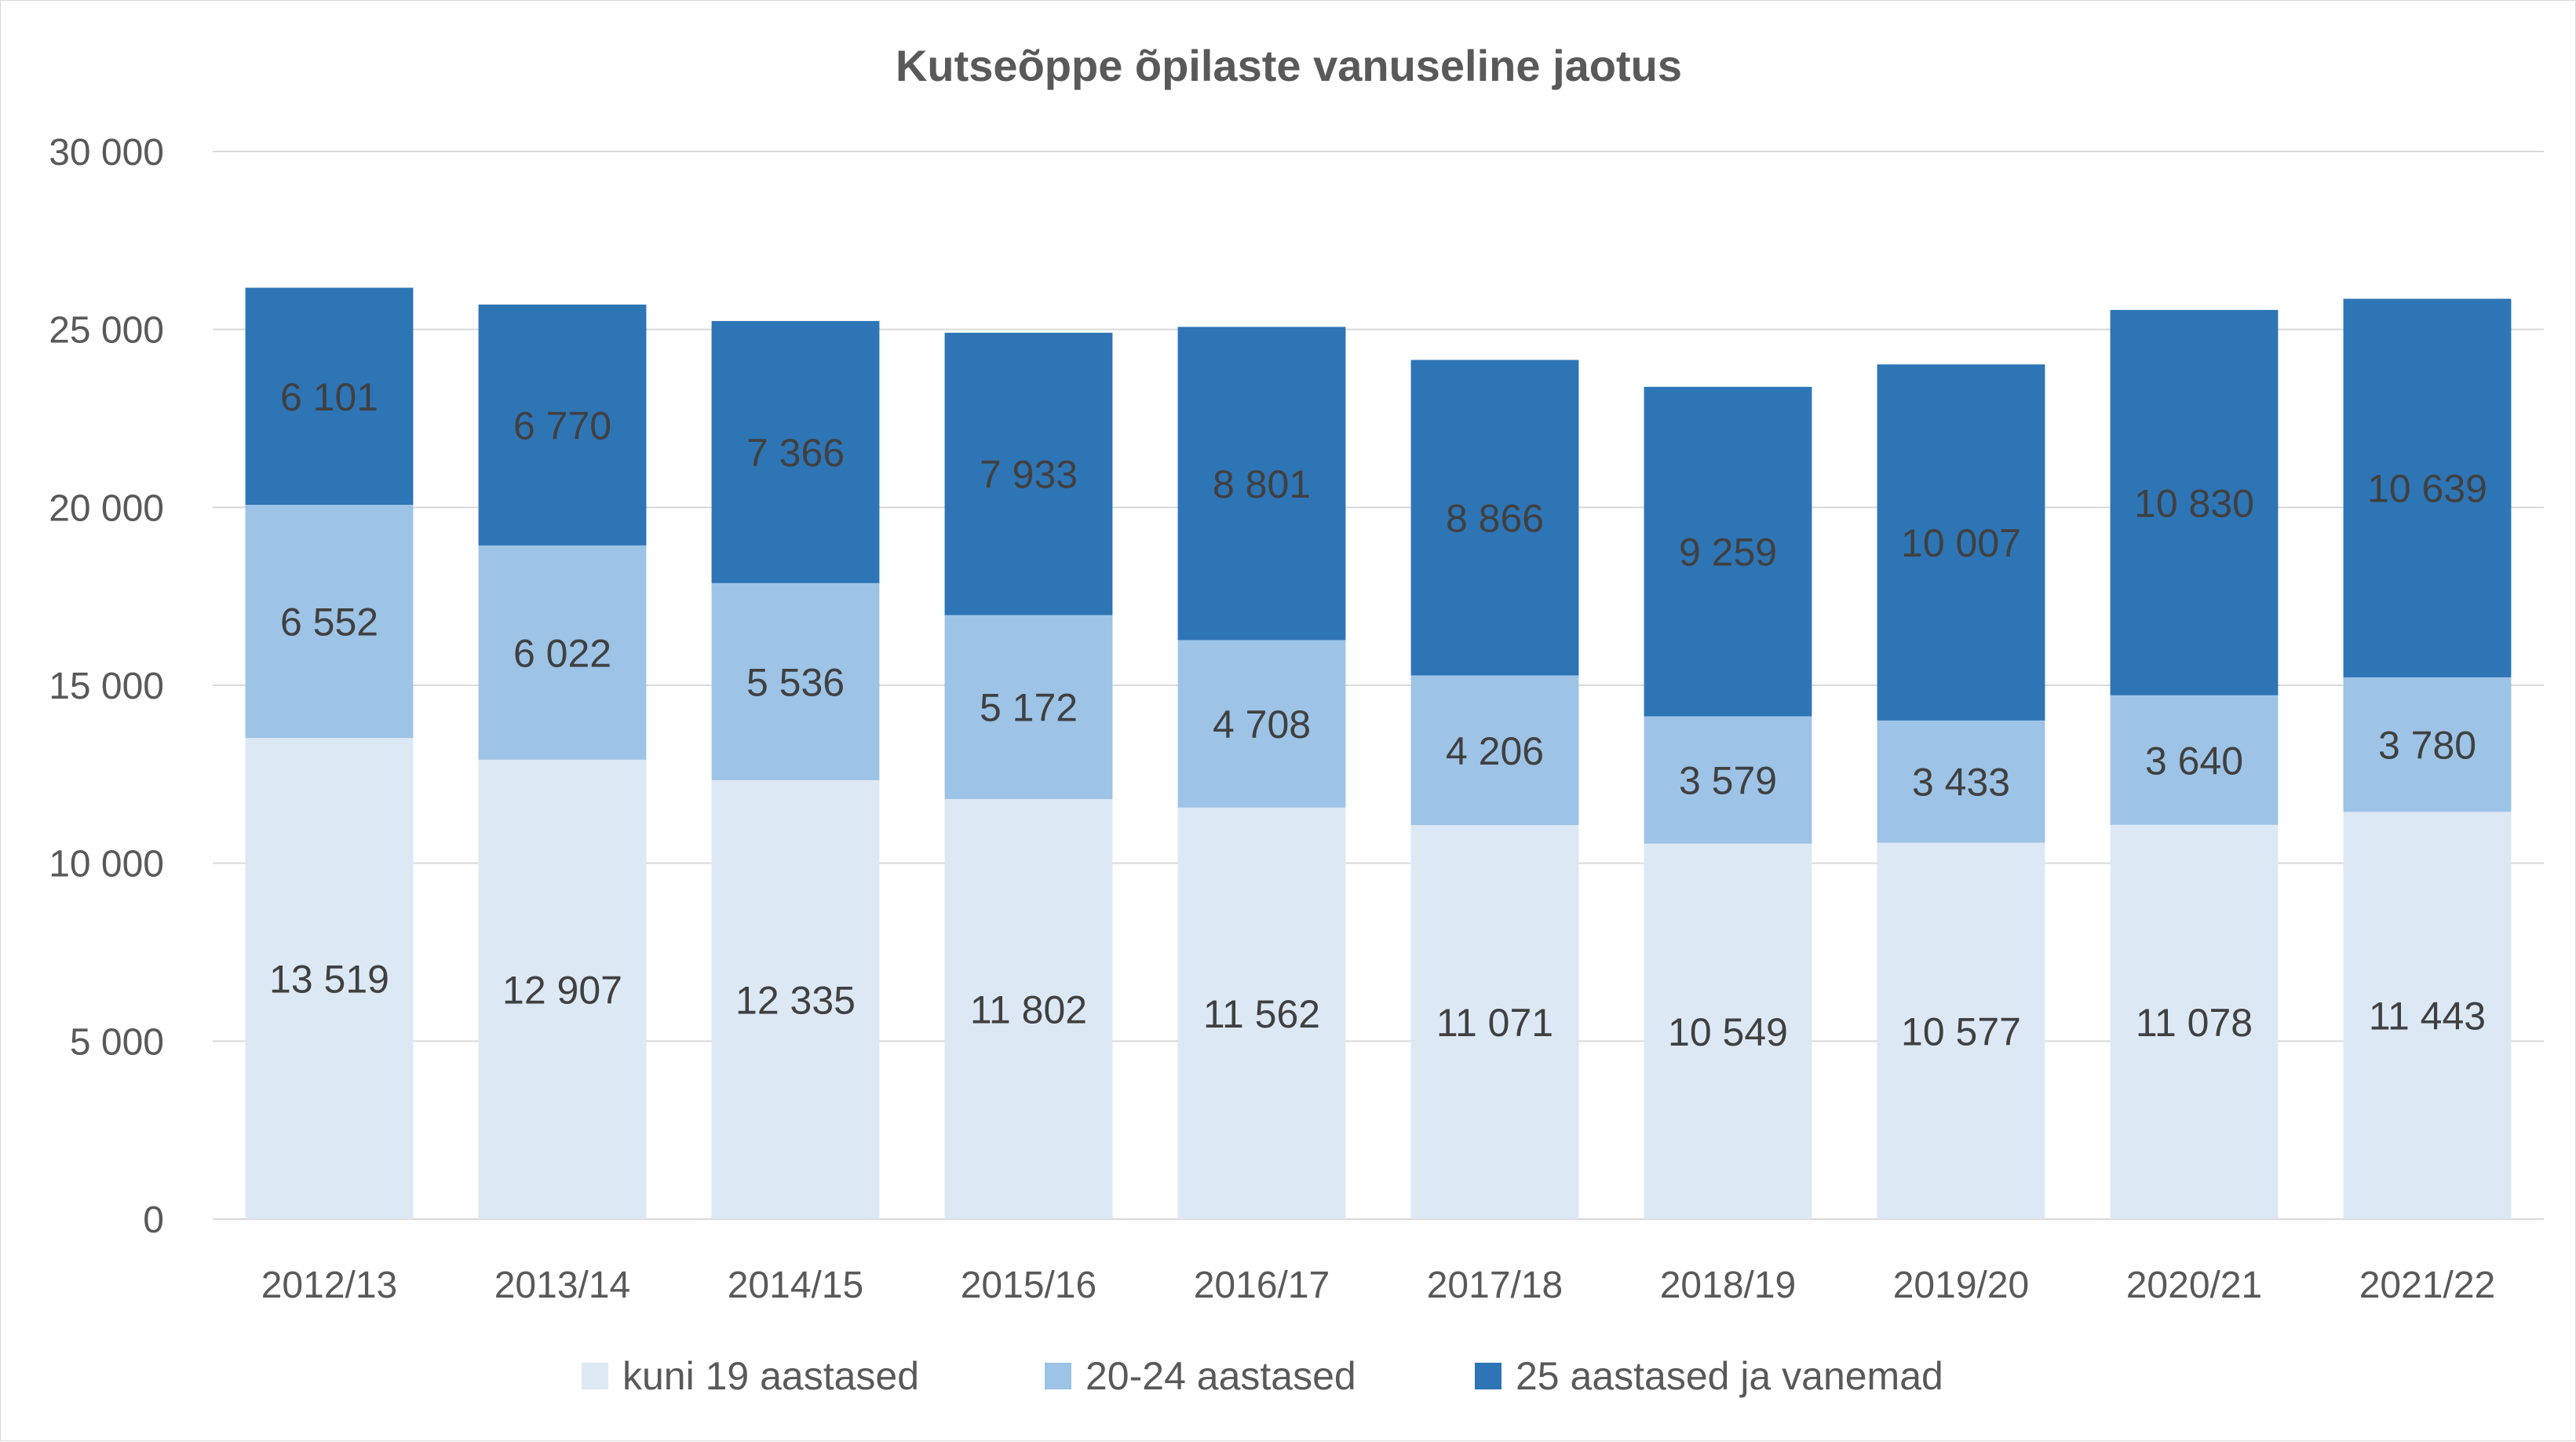 This screenshot has width=2576, height=1442. What do you see at coordinates (106, 864) in the screenshot?
I see `y-tick-label: 10 000` at bounding box center [106, 864].